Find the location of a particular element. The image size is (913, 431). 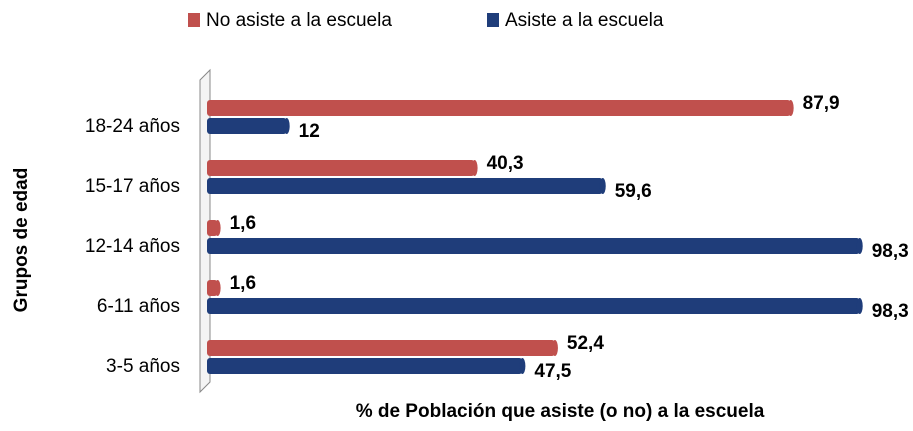

y-tick-label: 15-17 años is located at coordinates (132, 186).